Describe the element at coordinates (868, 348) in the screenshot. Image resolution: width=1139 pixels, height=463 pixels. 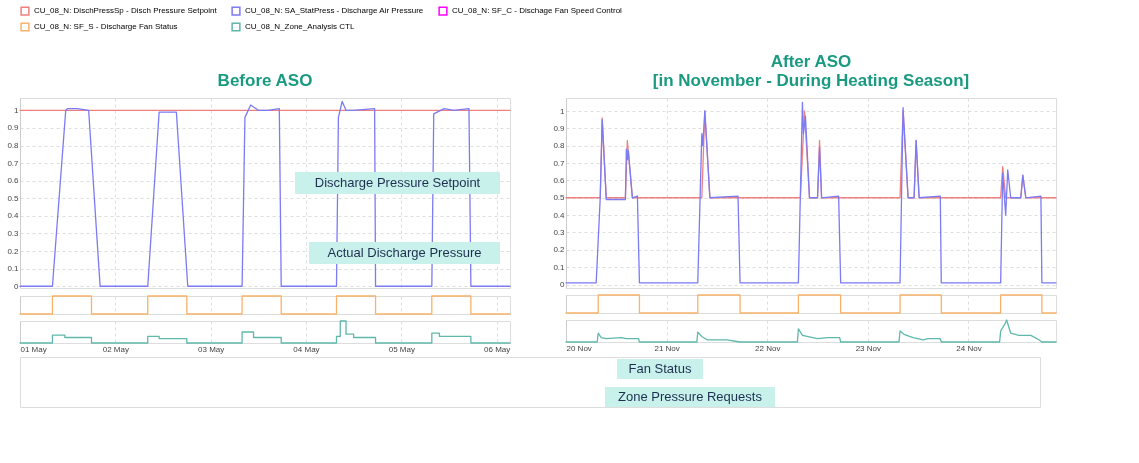
I see `x-tick-label: 23 Nov` at that location.